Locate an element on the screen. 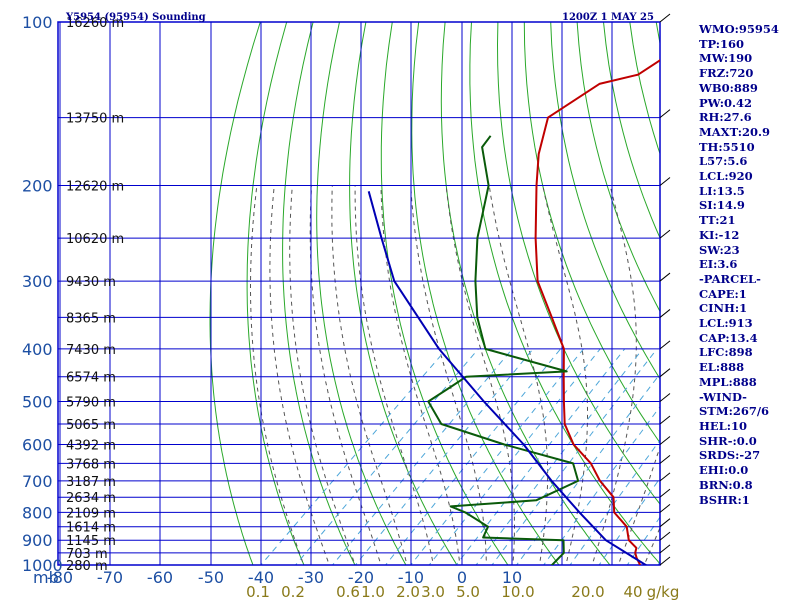 This screenshot has height=600, width=800. height-label: 5065 m is located at coordinates (91, 425).